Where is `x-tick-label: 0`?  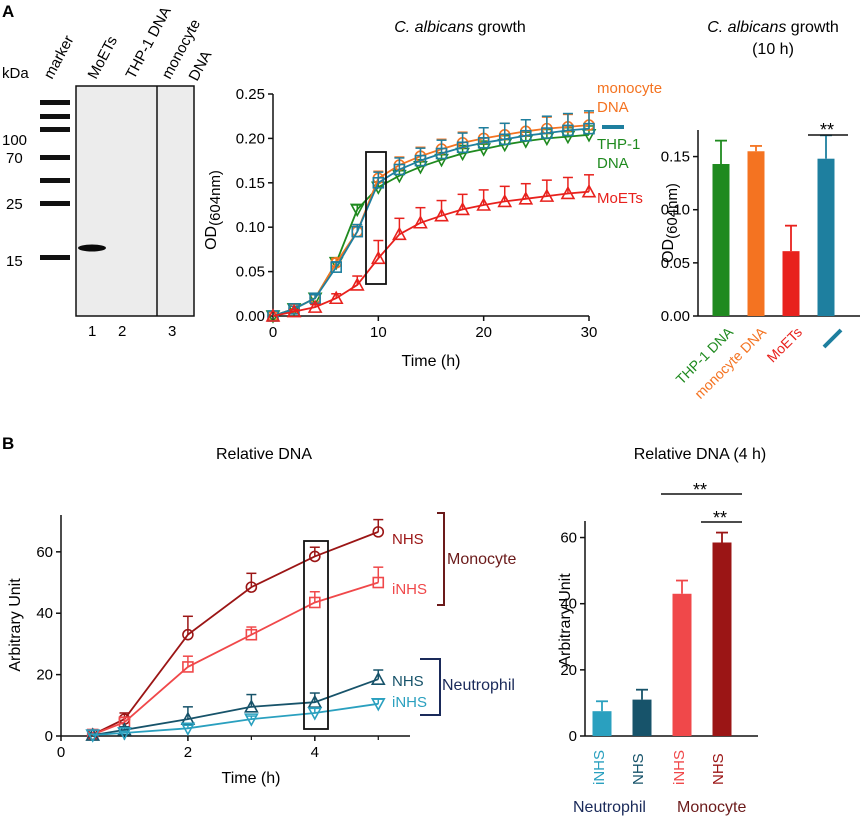 x-tick-label: 0 is located at coordinates (273, 332).